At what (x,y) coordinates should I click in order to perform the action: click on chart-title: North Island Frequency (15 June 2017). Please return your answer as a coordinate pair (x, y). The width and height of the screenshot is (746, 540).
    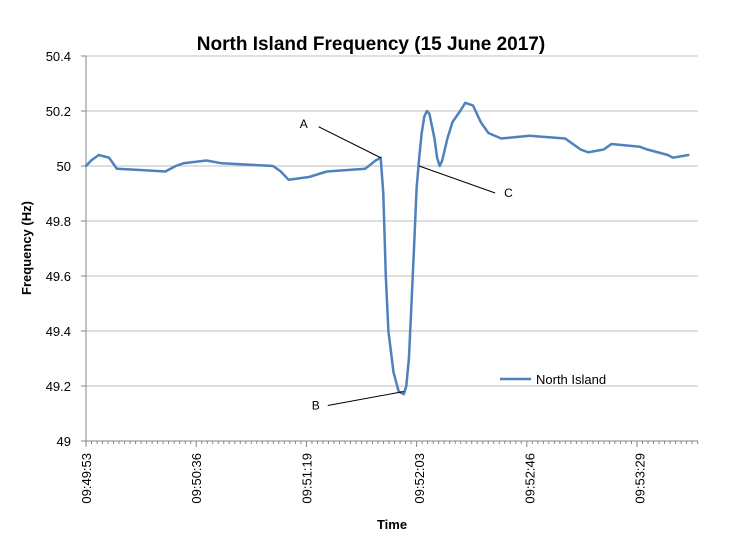
    Looking at the image, I should click on (371, 44).